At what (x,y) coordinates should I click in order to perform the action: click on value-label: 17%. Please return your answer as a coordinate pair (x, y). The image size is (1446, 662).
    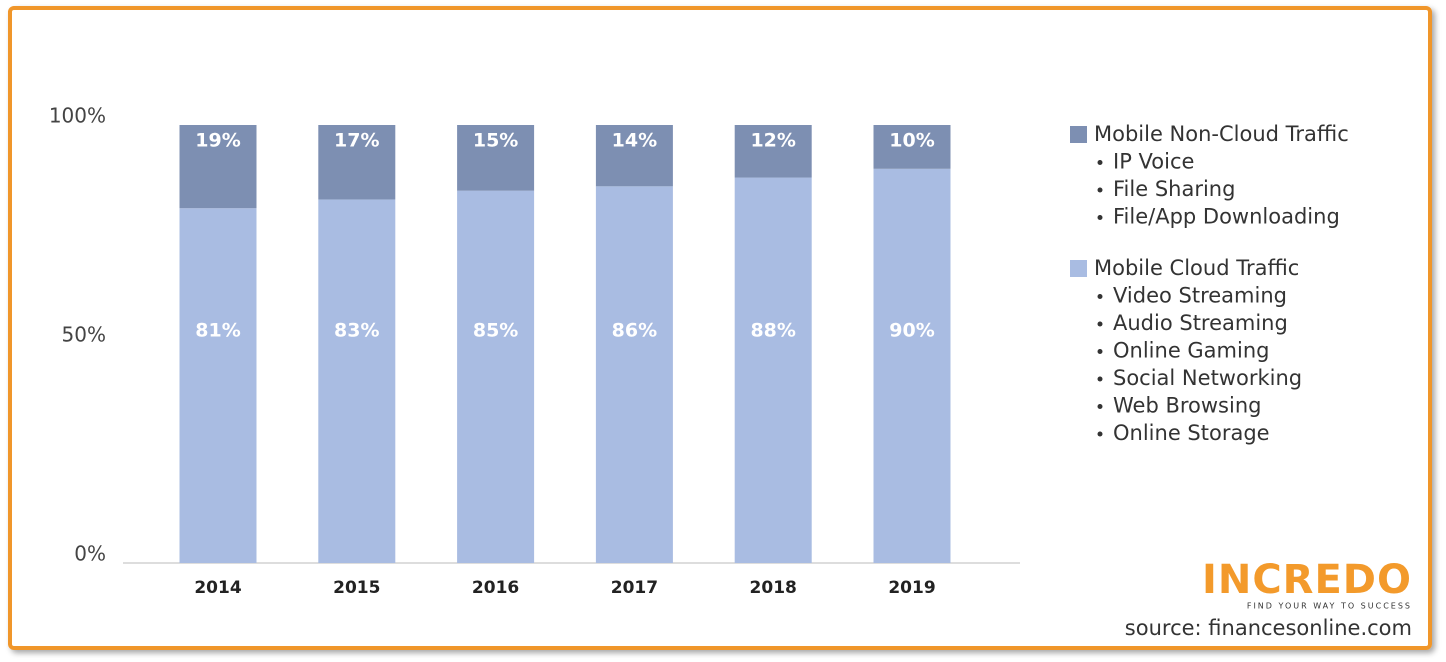
    Looking at the image, I should click on (356, 141).